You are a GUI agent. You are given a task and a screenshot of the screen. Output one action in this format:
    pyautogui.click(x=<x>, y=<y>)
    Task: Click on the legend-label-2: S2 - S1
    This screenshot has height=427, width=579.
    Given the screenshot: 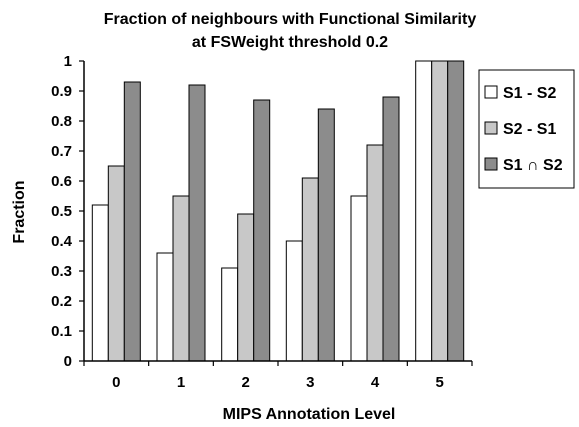 What is the action you would take?
    pyautogui.click(x=529, y=129)
    